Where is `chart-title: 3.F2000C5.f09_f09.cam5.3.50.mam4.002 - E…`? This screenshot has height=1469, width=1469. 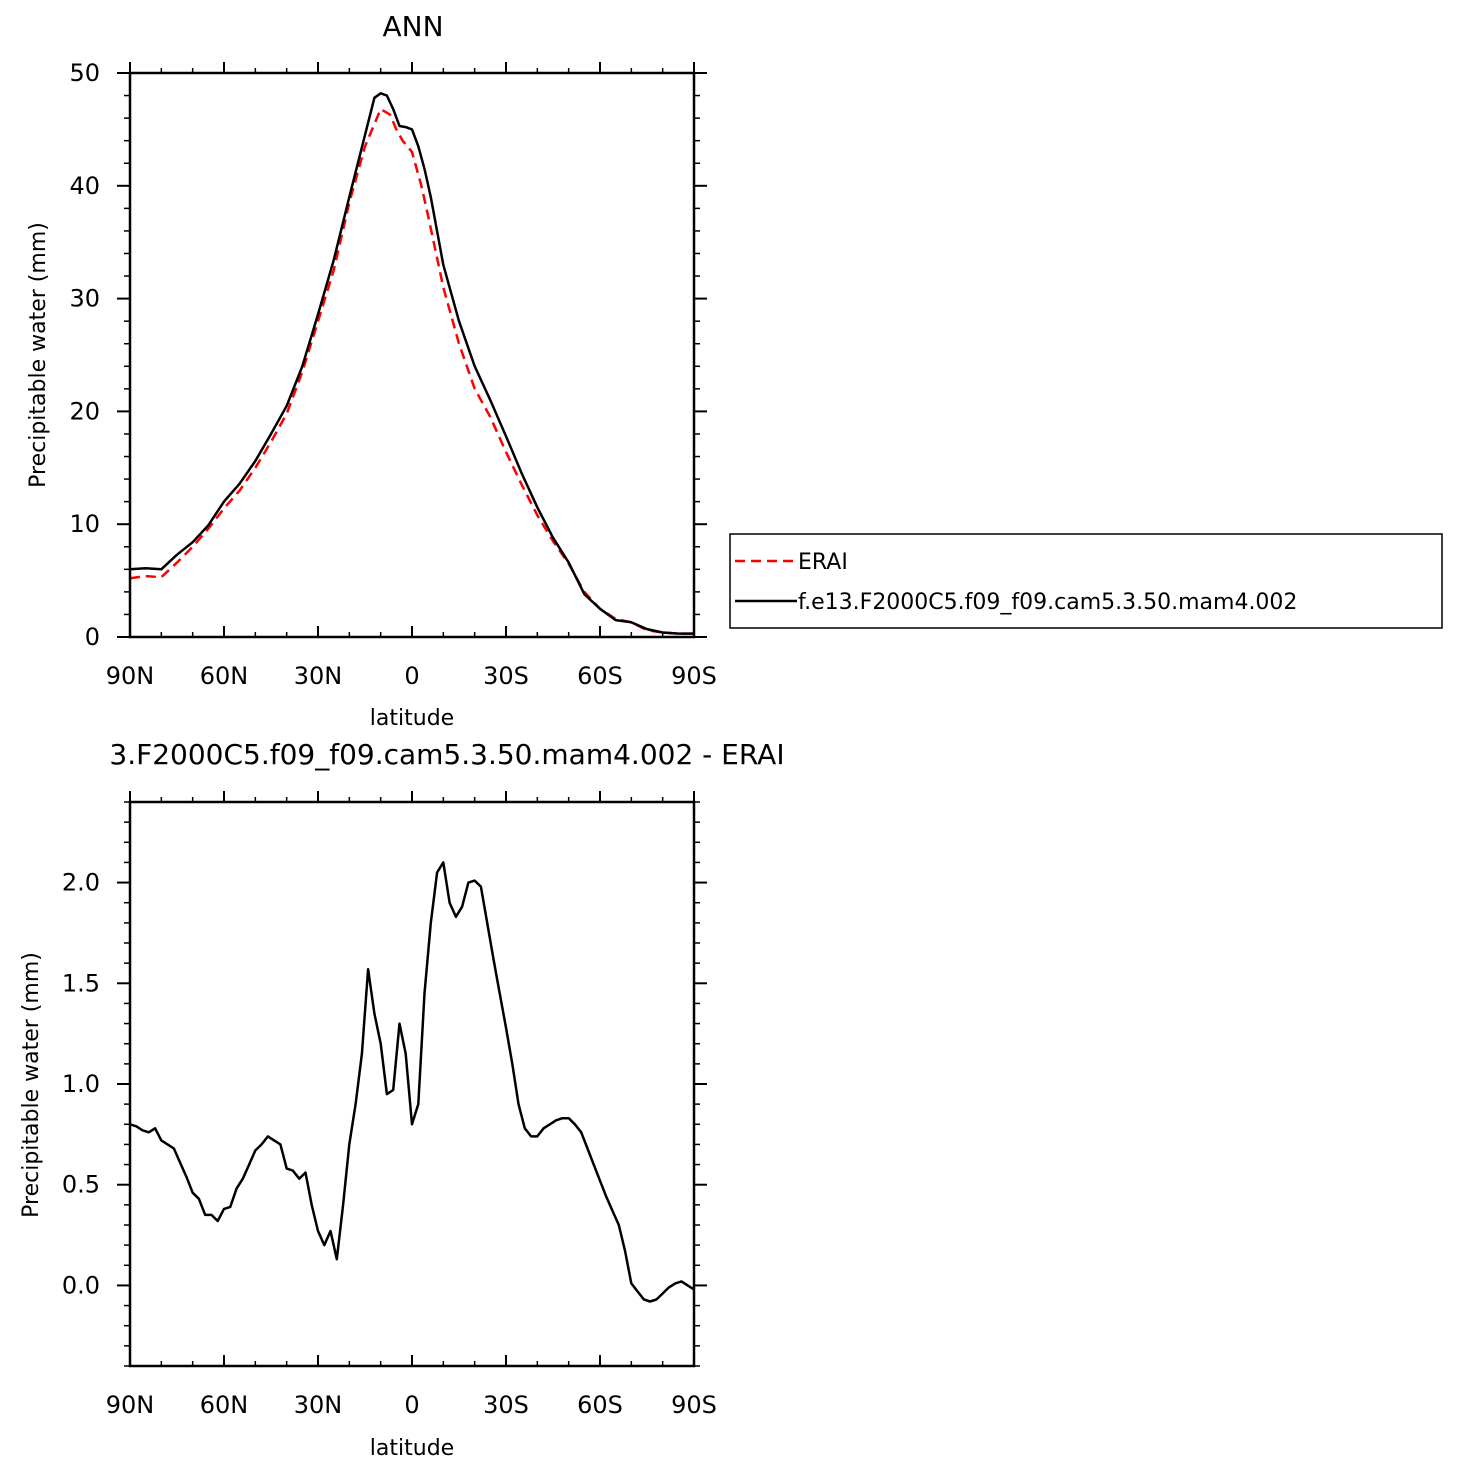 chart-title: 3.F2000C5.f09_f09.cam5.3.50.mam4.002 - E… is located at coordinates (446, 754).